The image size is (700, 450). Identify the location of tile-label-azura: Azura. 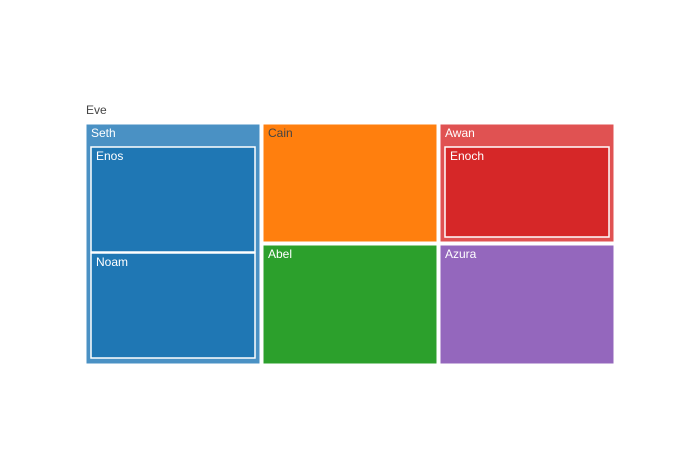
(461, 254).